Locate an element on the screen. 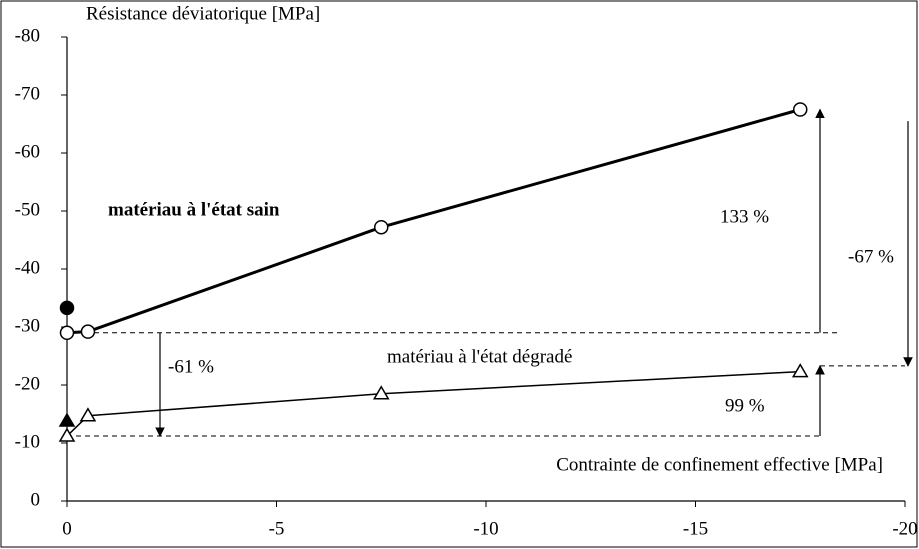 The width and height of the screenshot is (919, 549). series-line is located at coordinates (433, 403).